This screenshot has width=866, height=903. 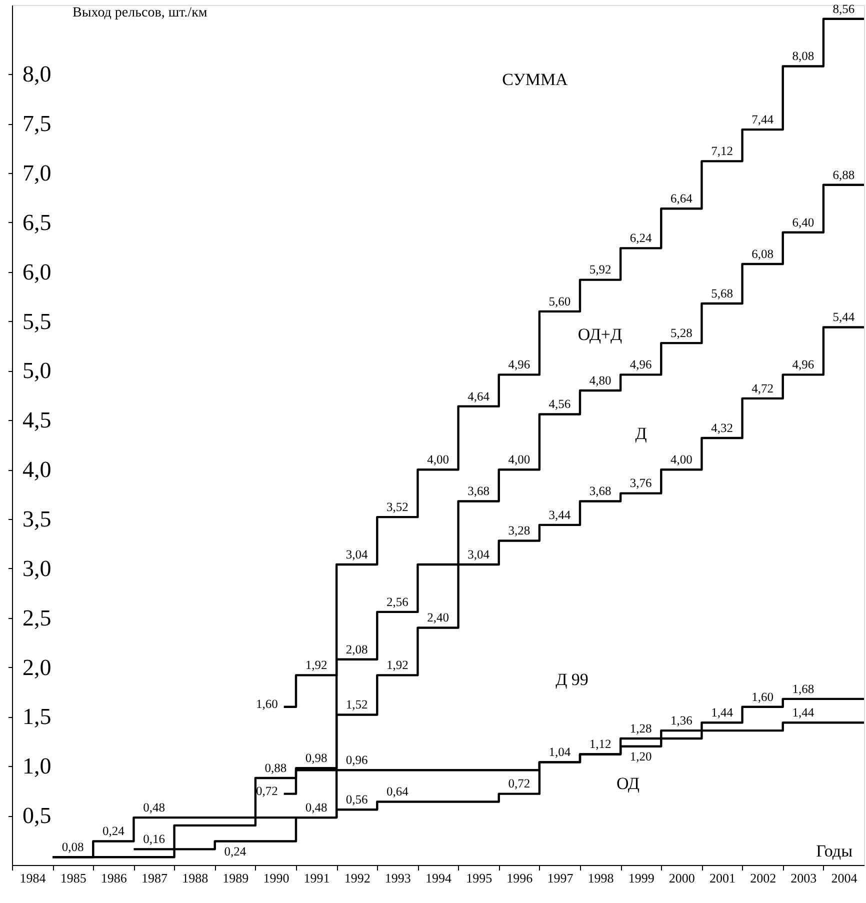 What do you see at coordinates (357, 878) in the screenshot?
I see `x-tick-label: 1992` at bounding box center [357, 878].